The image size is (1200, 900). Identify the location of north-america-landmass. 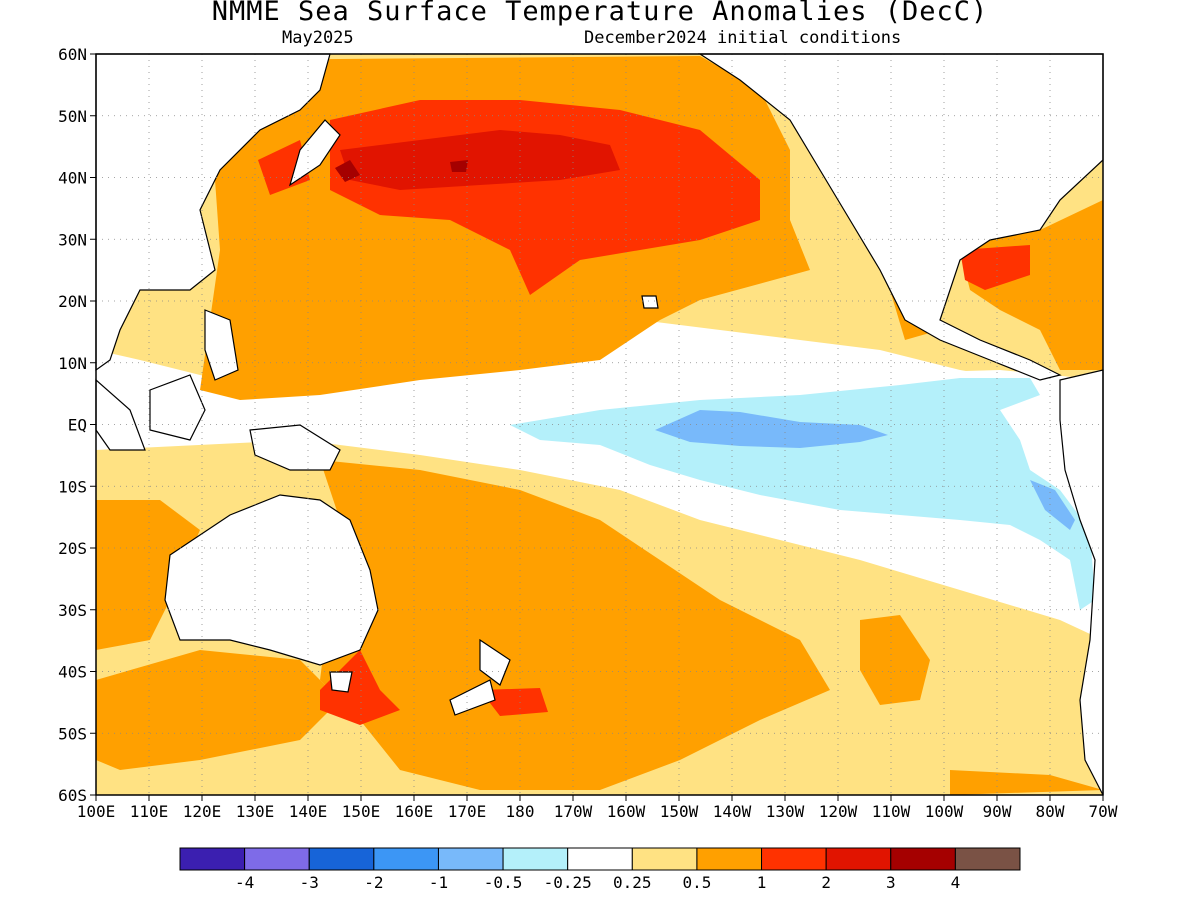
(900, 217).